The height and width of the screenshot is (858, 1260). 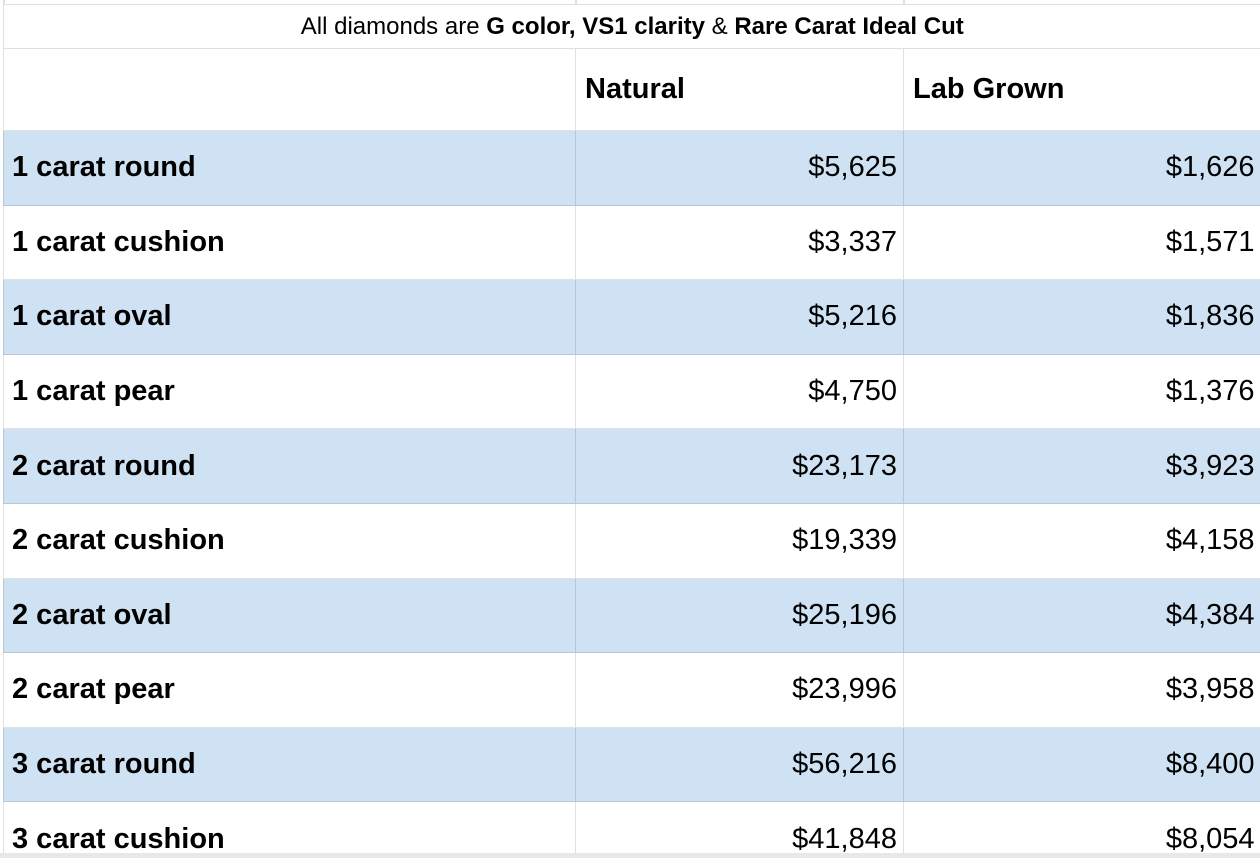 I want to click on table-row: 3 carat round $56,216 $8,400, so click(x=631, y=764).